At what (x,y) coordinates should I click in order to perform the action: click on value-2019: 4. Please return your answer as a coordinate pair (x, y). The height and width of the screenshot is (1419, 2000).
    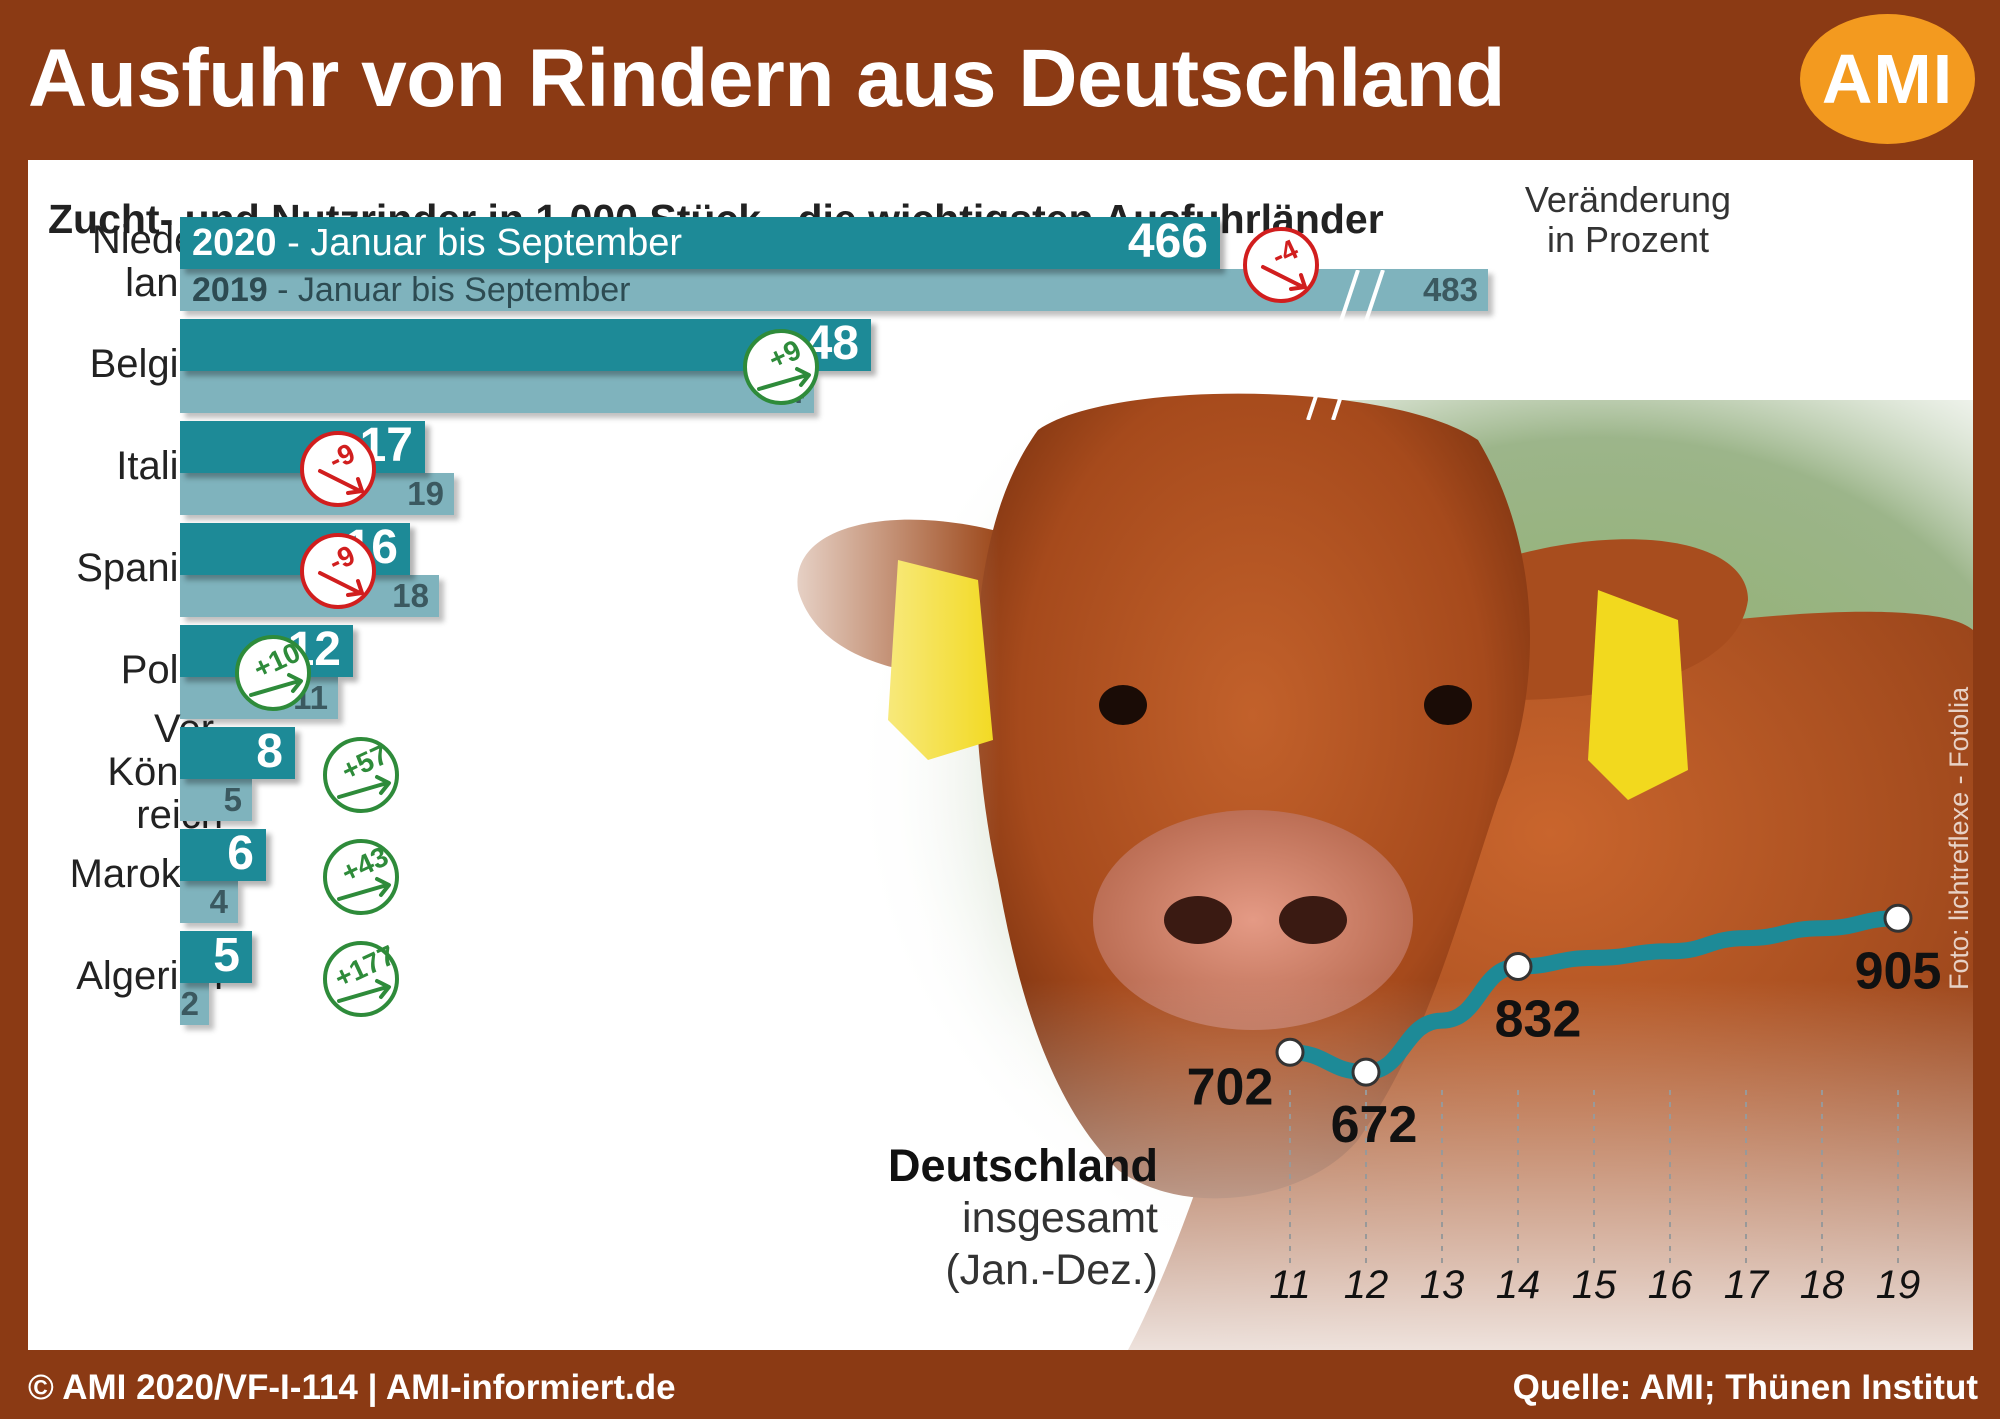
    Looking at the image, I should click on (218, 901).